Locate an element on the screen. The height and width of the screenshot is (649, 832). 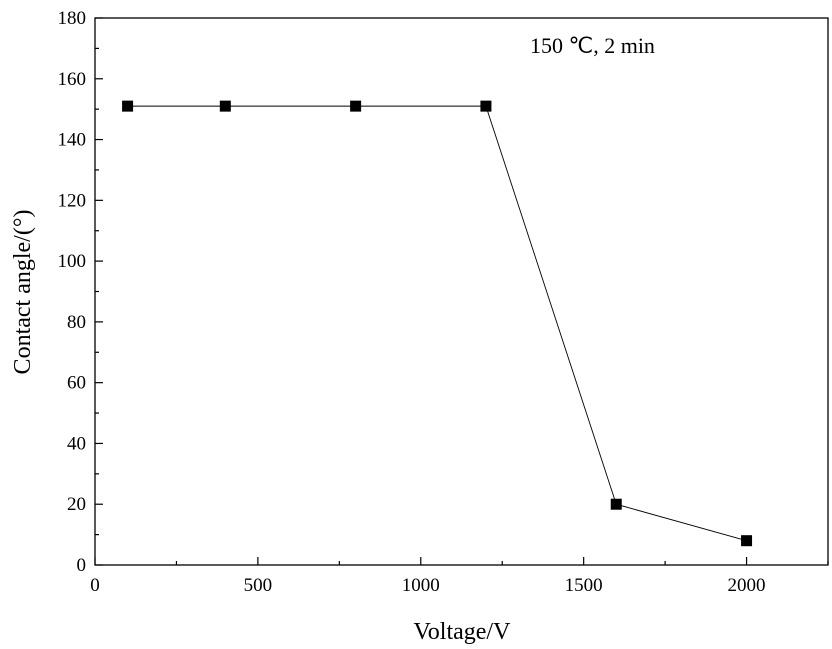
x-tick-label: 1000 is located at coordinates (421, 585).